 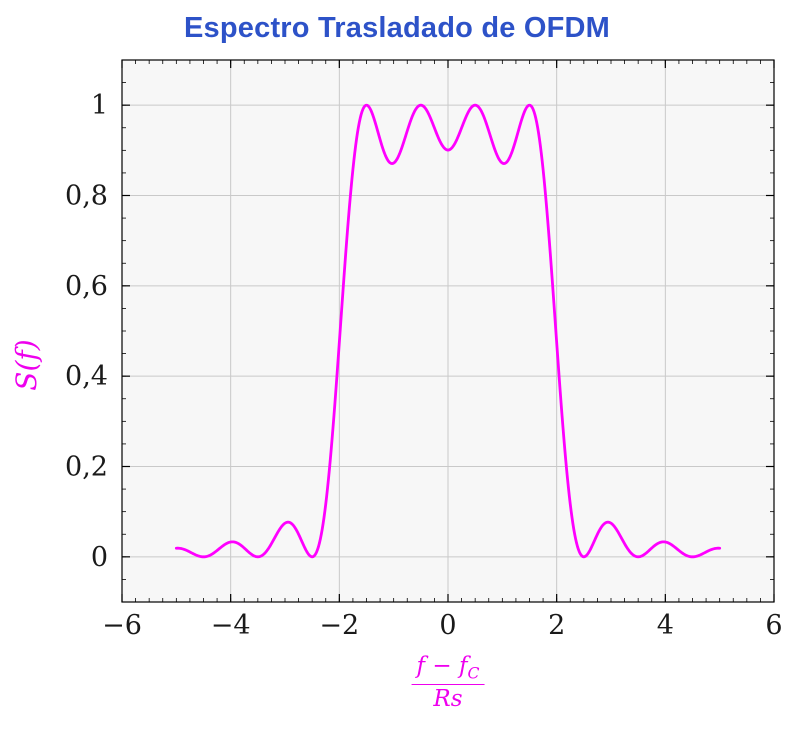 I want to click on y-axis-label-text: S(f), so click(x=26, y=365).